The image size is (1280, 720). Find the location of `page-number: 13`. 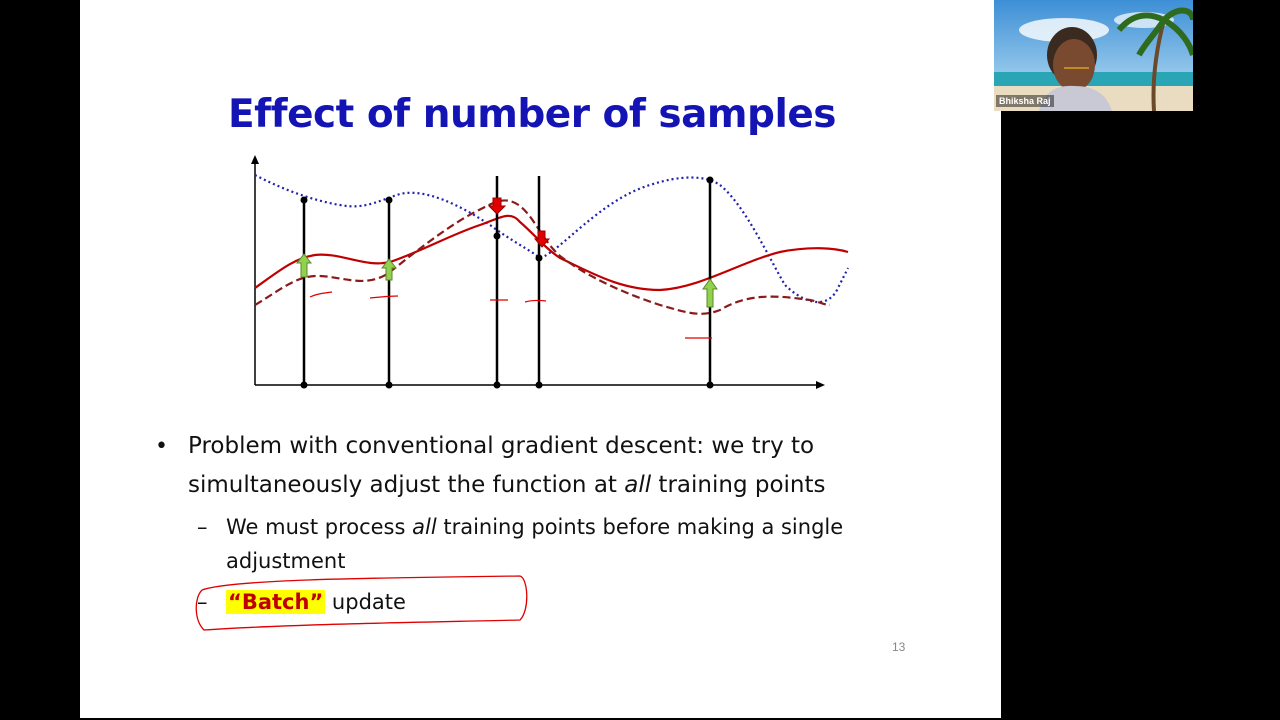

page-number: 13 is located at coordinates (899, 647).